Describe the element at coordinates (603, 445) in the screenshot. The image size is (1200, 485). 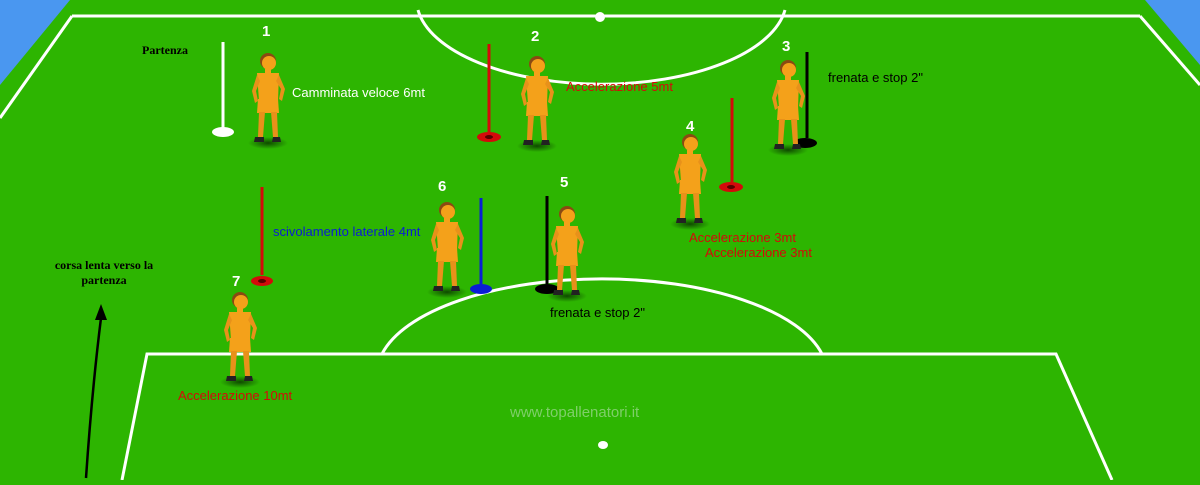
I see `penalty-spot` at that location.